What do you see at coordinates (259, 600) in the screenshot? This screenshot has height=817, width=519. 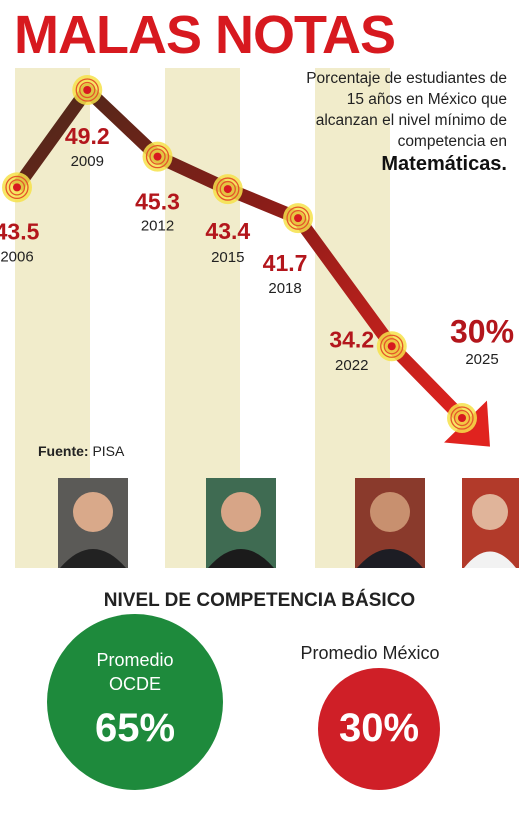 I see `comparison-title: NIVEL DE COMPETENCIA BÁSICO` at bounding box center [259, 600].